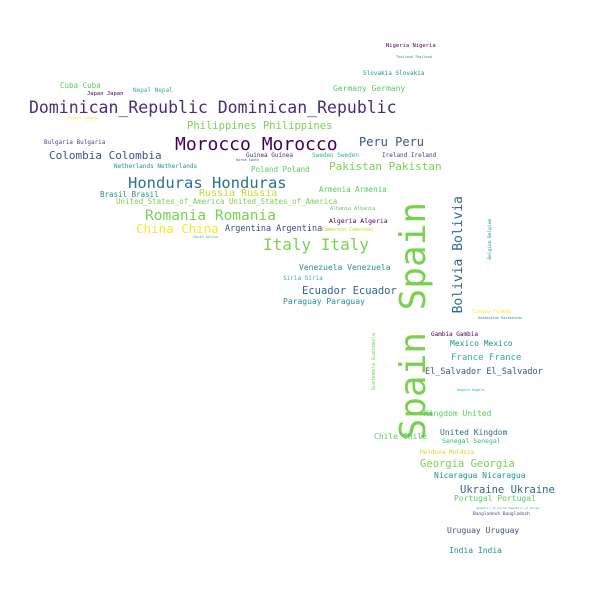 The height and width of the screenshot is (598, 600). Describe the element at coordinates (369, 88) in the screenshot. I see `word-germany: Germany Germany` at that location.